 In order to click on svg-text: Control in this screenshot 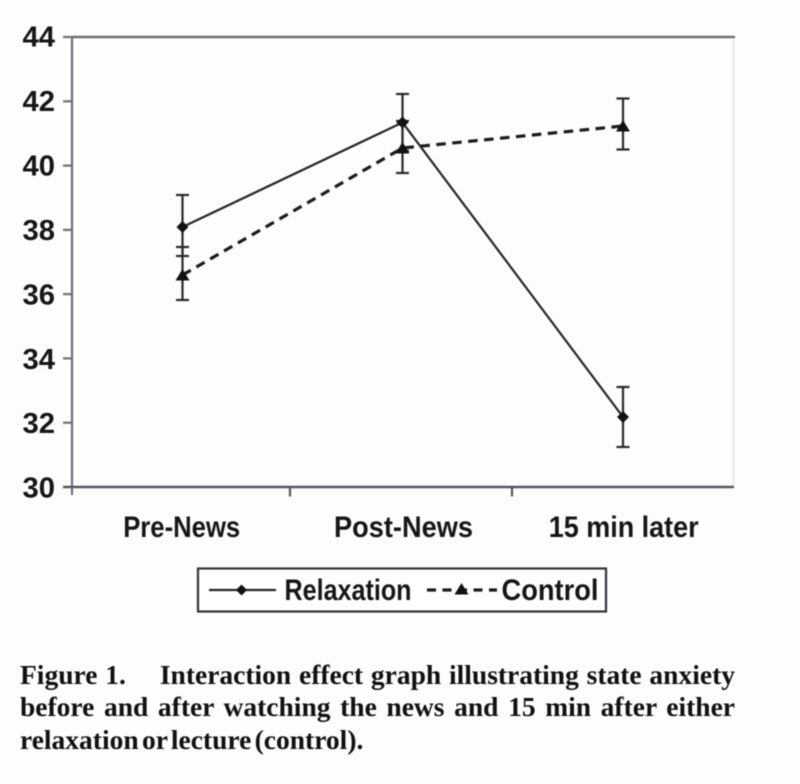, I will do `click(550, 590)`.